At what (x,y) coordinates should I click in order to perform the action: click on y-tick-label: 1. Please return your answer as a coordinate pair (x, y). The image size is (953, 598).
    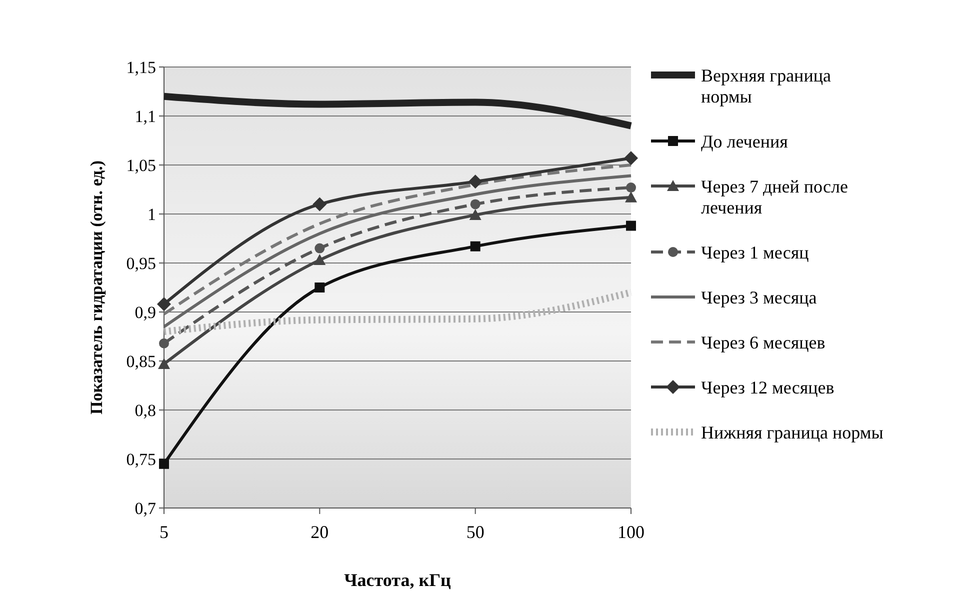
    Looking at the image, I should click on (152, 214).